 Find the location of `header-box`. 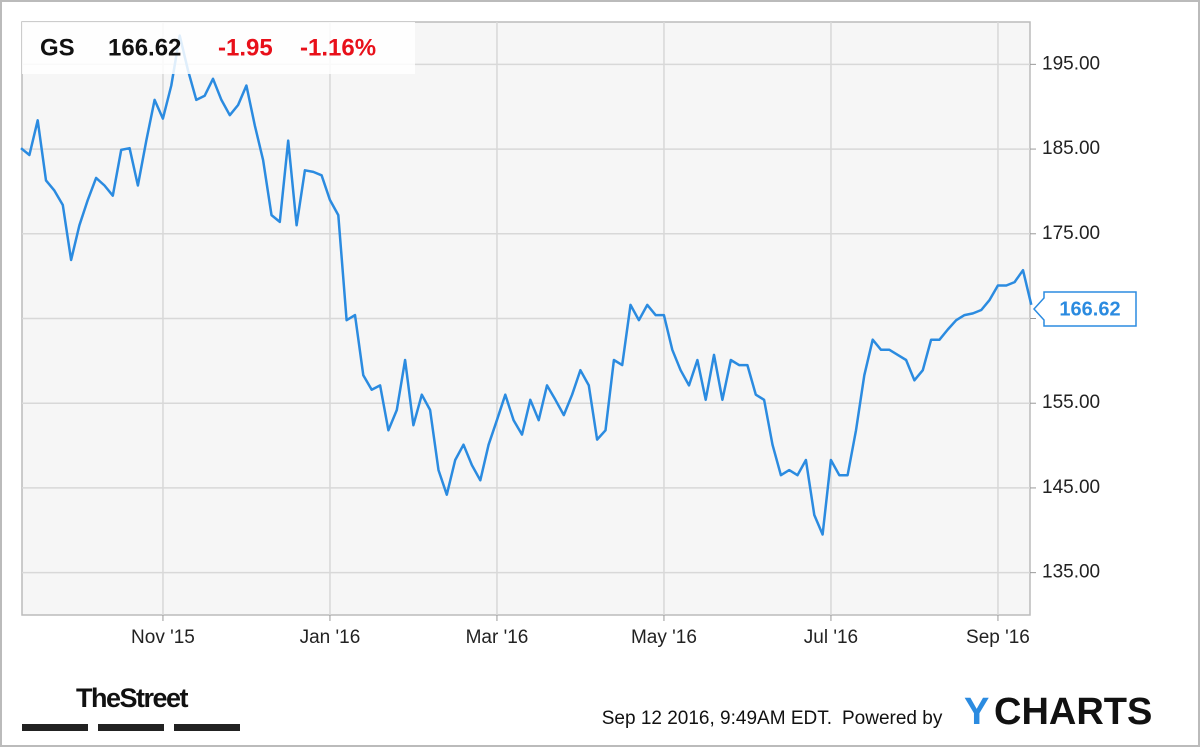

header-box is located at coordinates (218, 48).